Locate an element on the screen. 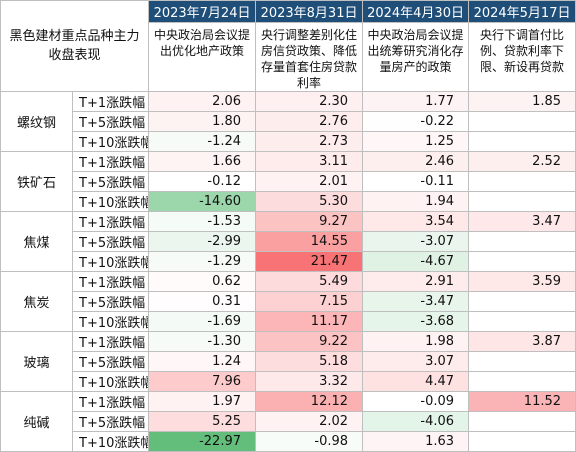 The height and width of the screenshot is (452, 576). value-cell: 1.97 is located at coordinates (202, 401).